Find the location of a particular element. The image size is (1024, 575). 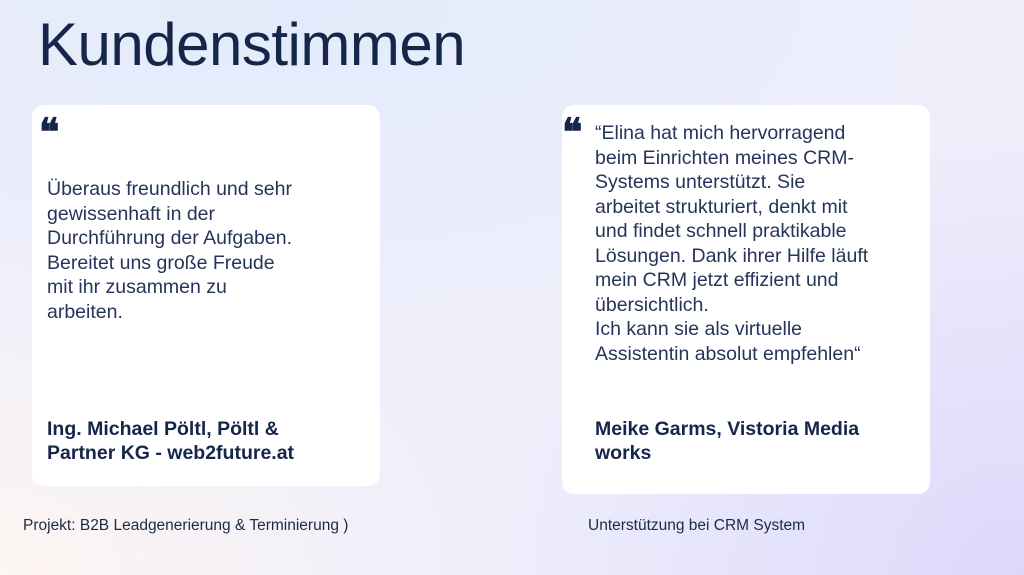

quote-line: übersichtlich. is located at coordinates (652, 304).